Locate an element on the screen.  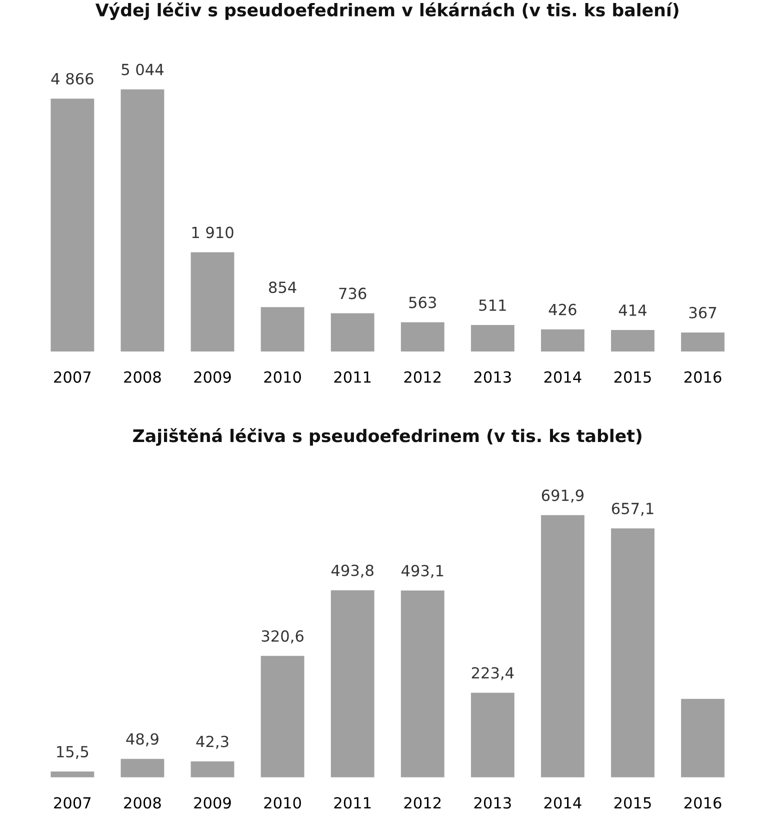
data-label: 1 910 is located at coordinates (213, 232).